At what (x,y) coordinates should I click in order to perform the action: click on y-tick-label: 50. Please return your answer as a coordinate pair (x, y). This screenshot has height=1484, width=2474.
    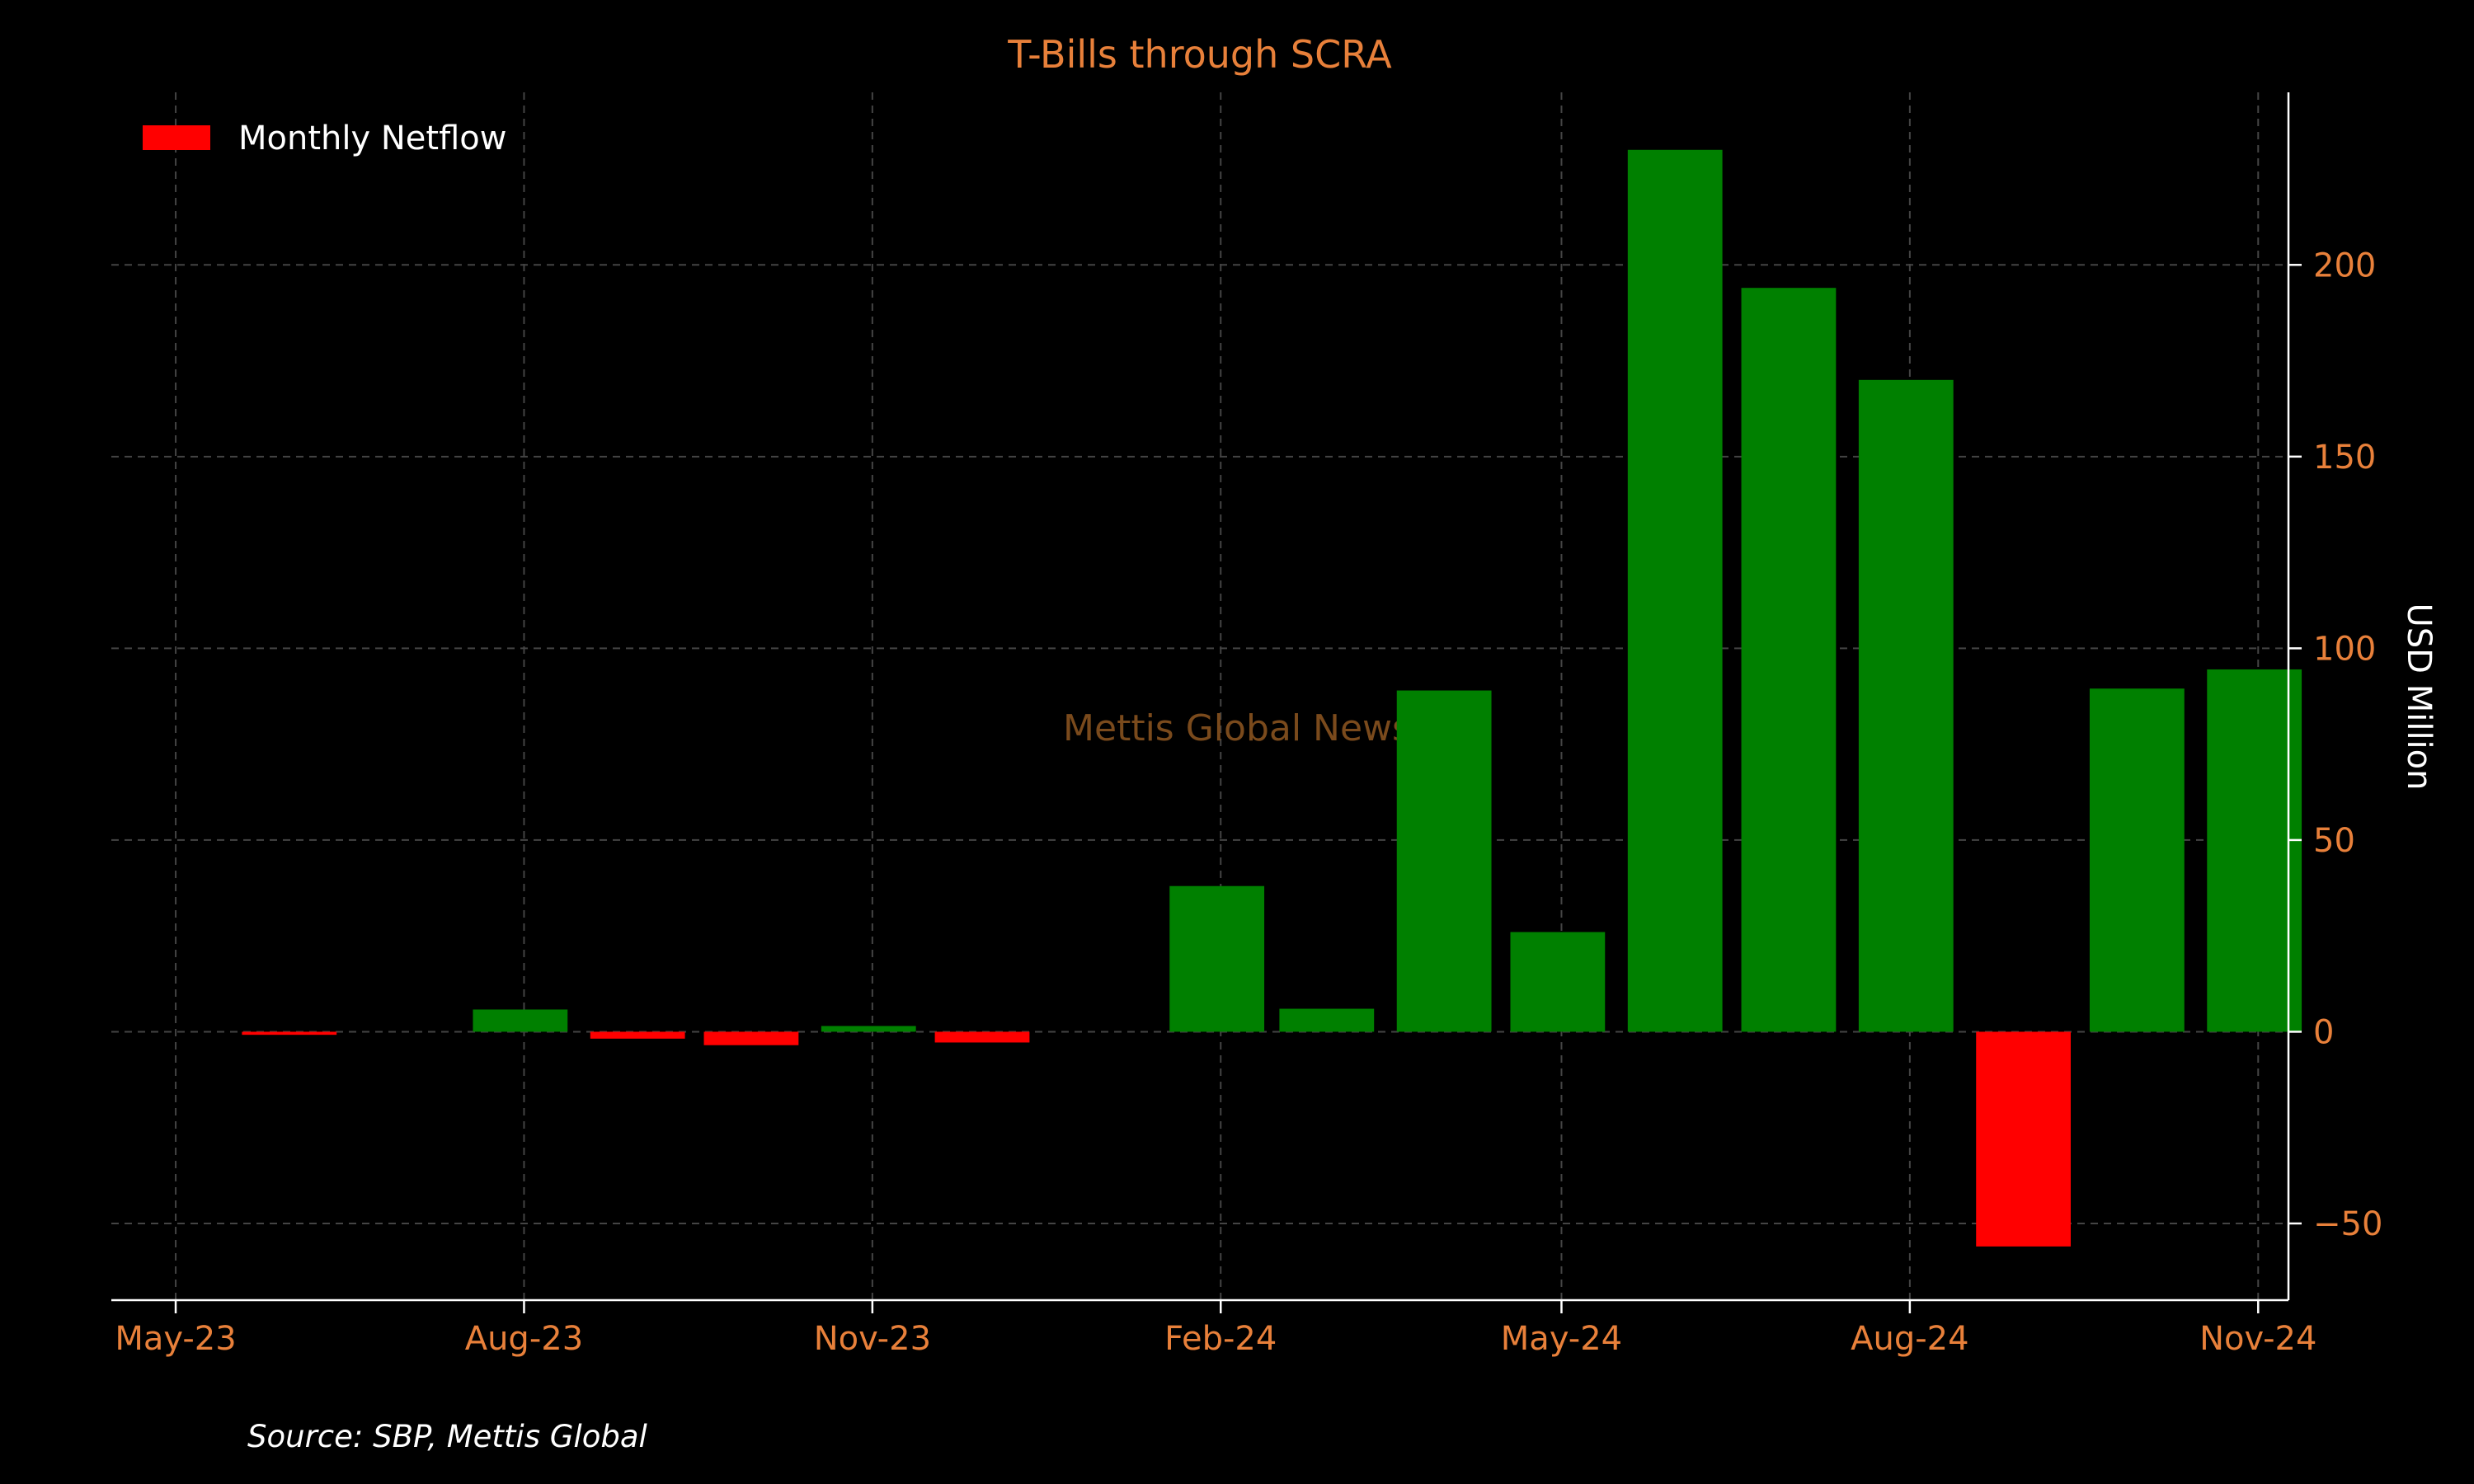
    Looking at the image, I should click on (2334, 841).